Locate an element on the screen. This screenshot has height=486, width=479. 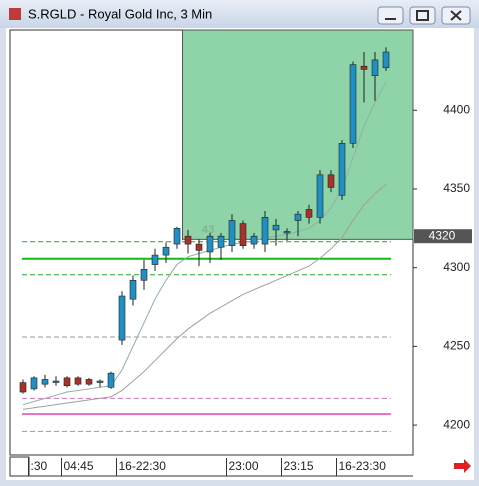
y-tick-label: 4250 is located at coordinates (456, 346).